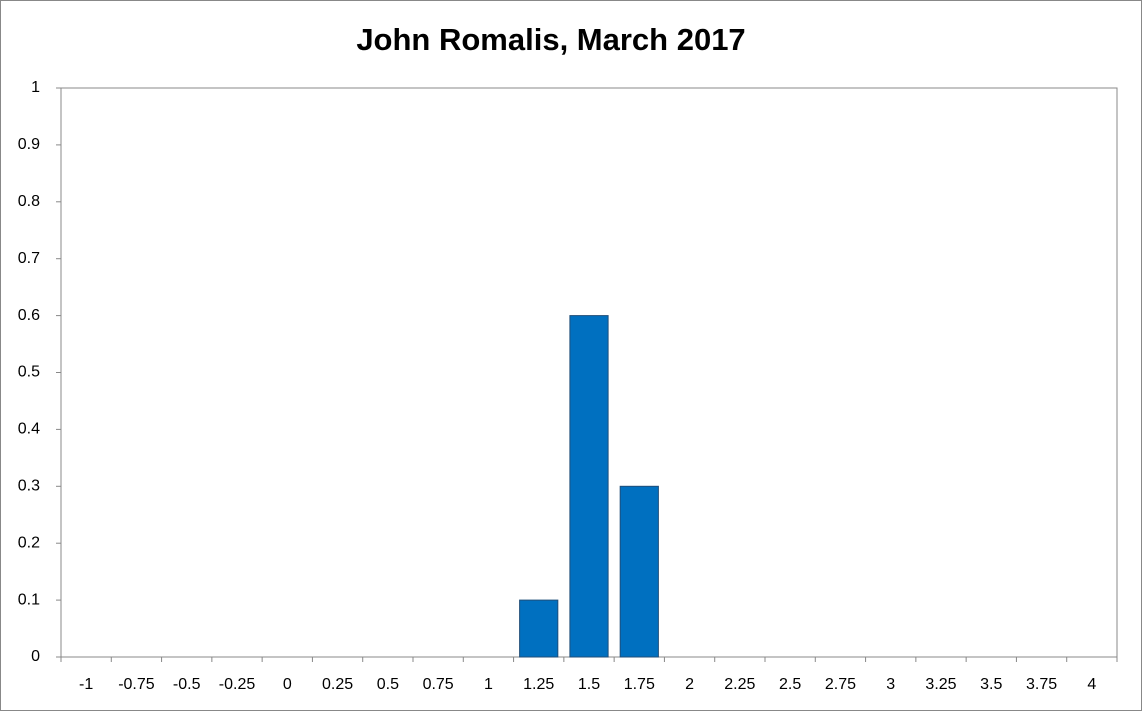 The width and height of the screenshot is (1142, 711). I want to click on y-tick-label: 0.3, so click(29, 486).